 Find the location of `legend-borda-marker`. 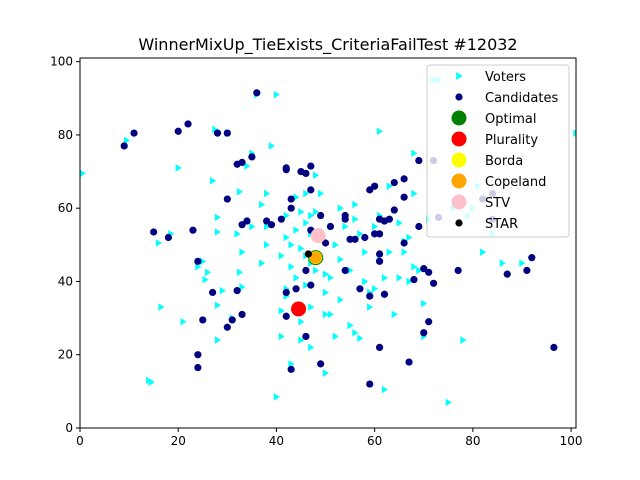

legend-borda-marker is located at coordinates (459, 160).